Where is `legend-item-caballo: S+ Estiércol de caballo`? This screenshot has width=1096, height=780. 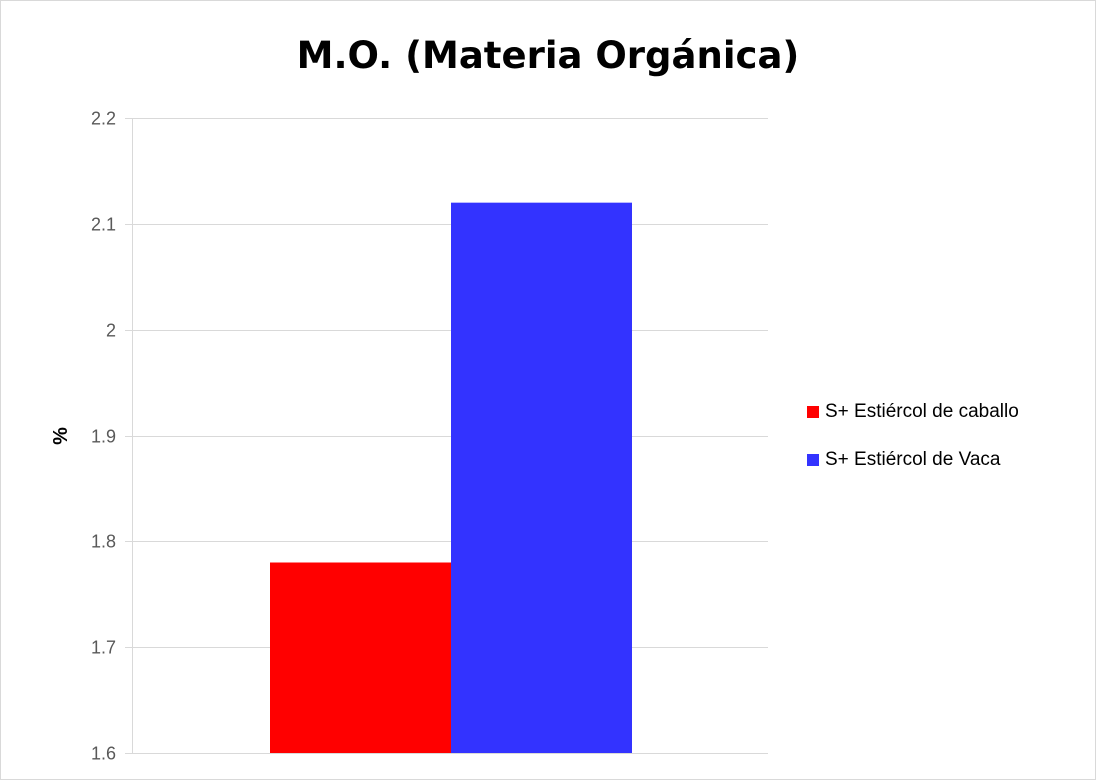
legend-item-caballo: S+ Estiércol de caballo is located at coordinates (913, 412).